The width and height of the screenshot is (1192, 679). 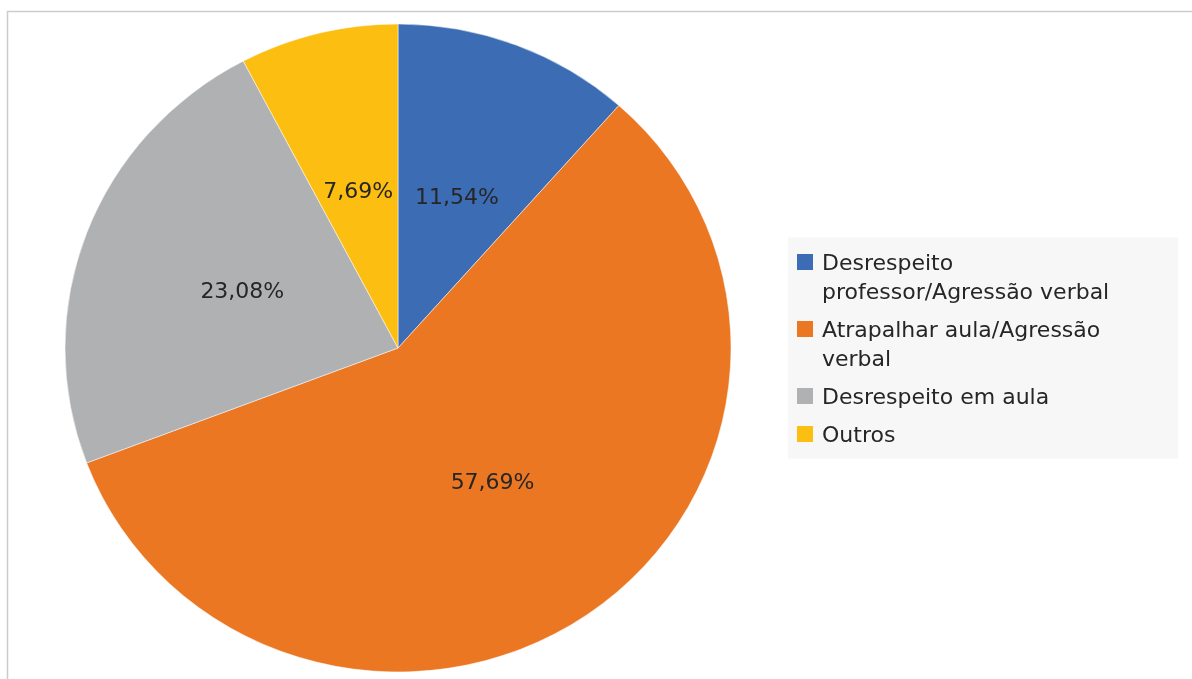 What do you see at coordinates (961, 343) in the screenshot?
I see `legend-label: Atrapalhar aula/Agressão verbal` at bounding box center [961, 343].